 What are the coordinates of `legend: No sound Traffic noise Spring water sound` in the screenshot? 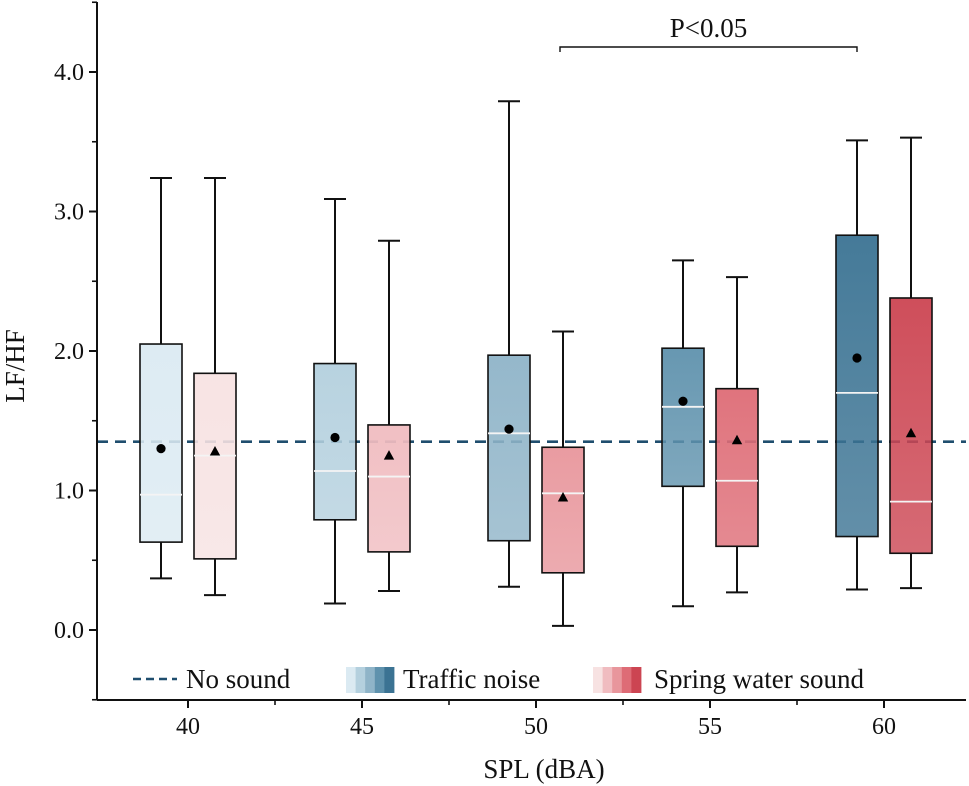 It's located at (498, 679).